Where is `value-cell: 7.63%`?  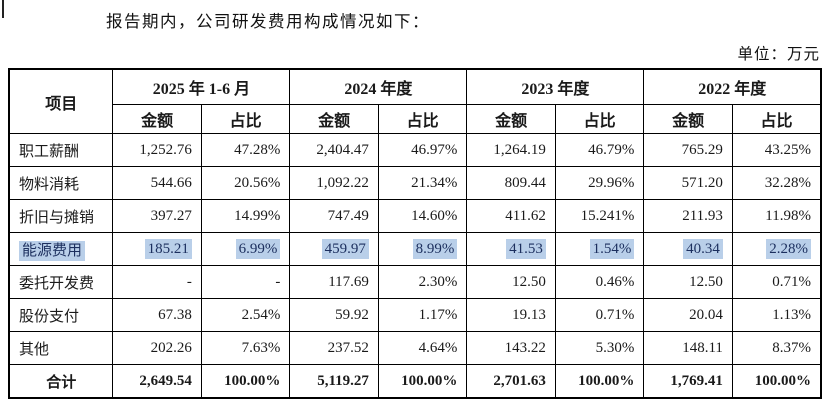 value-cell: 7.63% is located at coordinates (245, 348).